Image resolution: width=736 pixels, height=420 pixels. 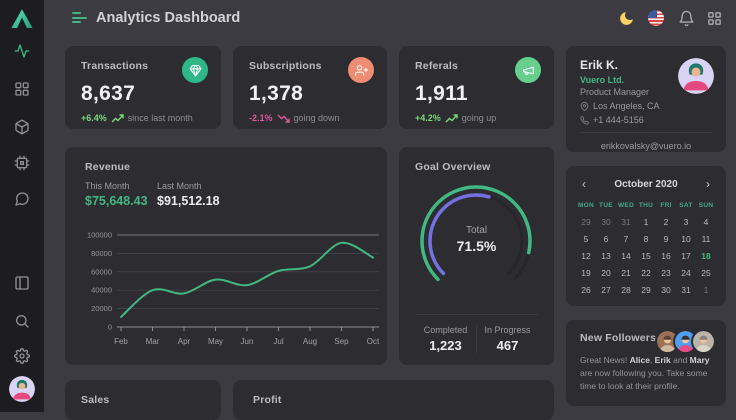 What do you see at coordinates (22, 283) in the screenshot?
I see `sidebar-item-layouts` at bounding box center [22, 283].